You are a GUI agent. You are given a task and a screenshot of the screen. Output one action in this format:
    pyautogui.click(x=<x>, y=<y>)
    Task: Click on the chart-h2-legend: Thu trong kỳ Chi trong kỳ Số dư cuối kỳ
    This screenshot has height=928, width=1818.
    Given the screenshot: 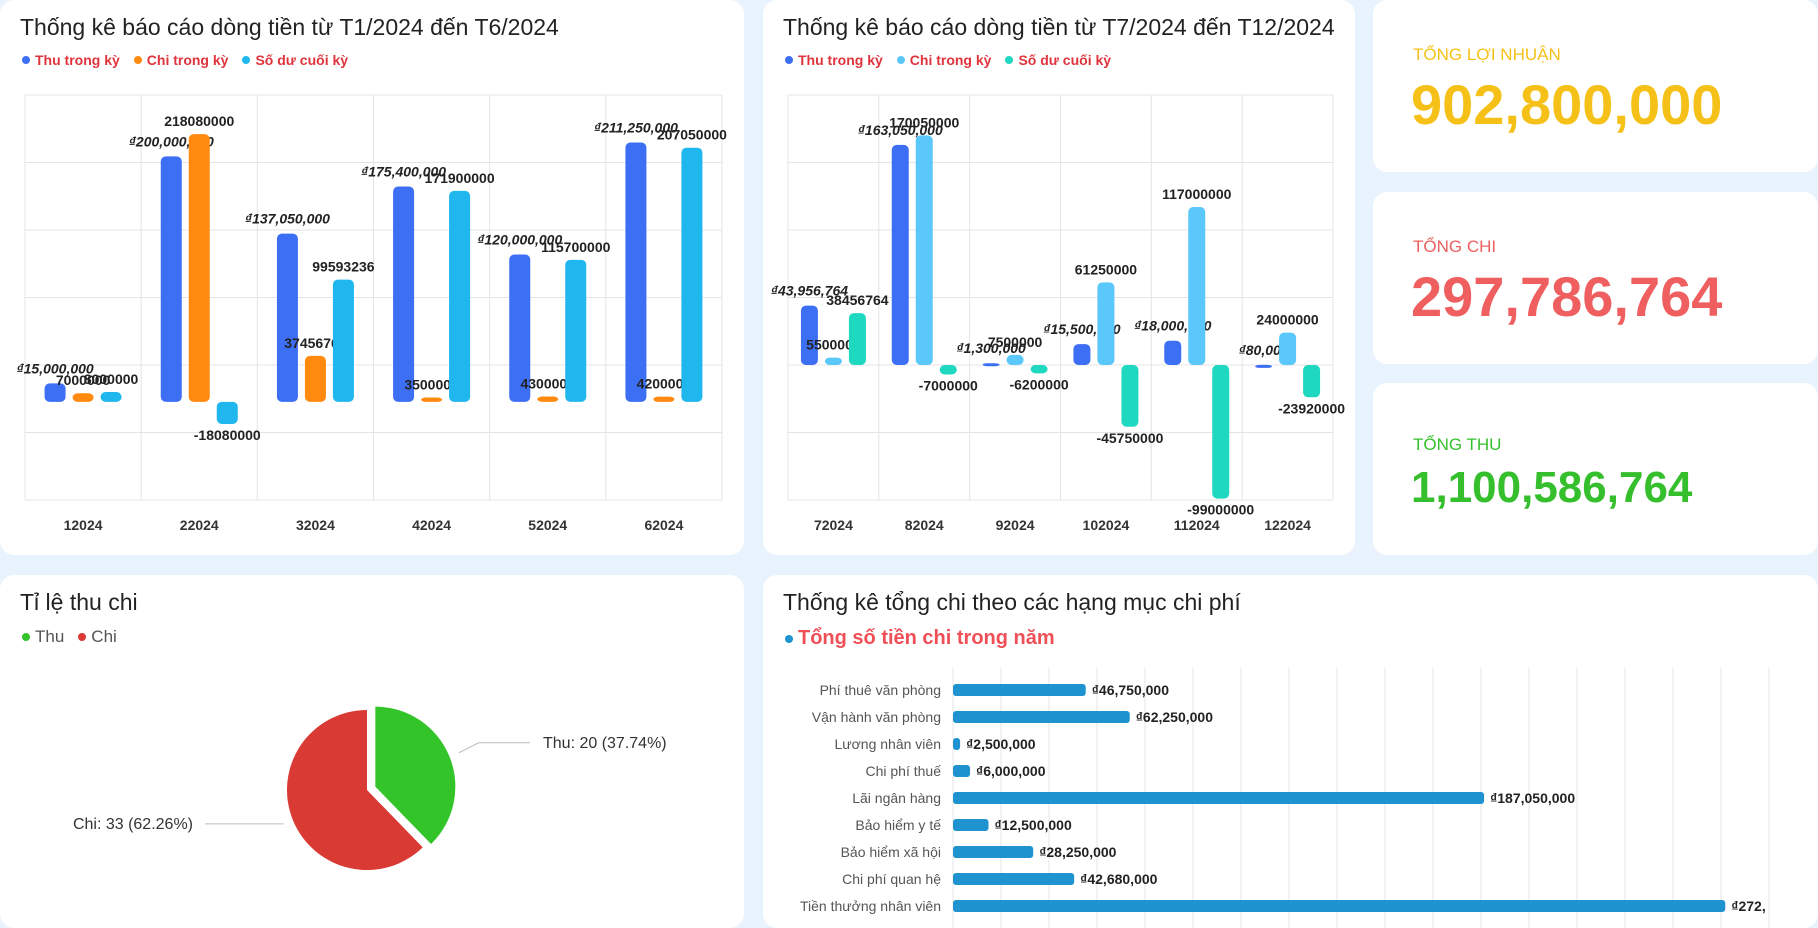 What is the action you would take?
    pyautogui.click(x=948, y=60)
    